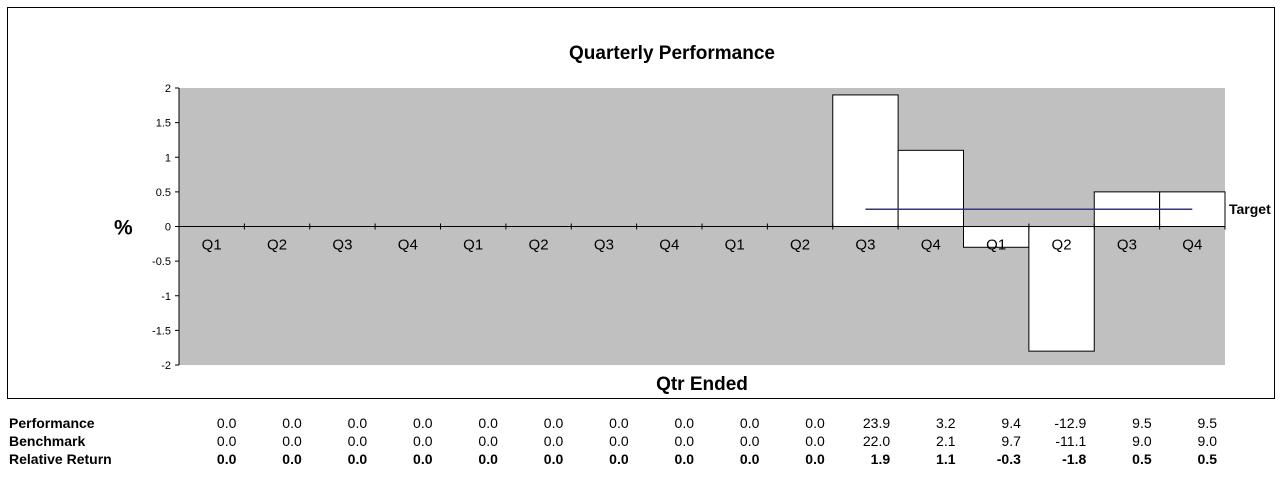 This screenshot has width=1281, height=489. Describe the element at coordinates (702, 384) in the screenshot. I see `x-axis-label: Qtr Ended` at that location.